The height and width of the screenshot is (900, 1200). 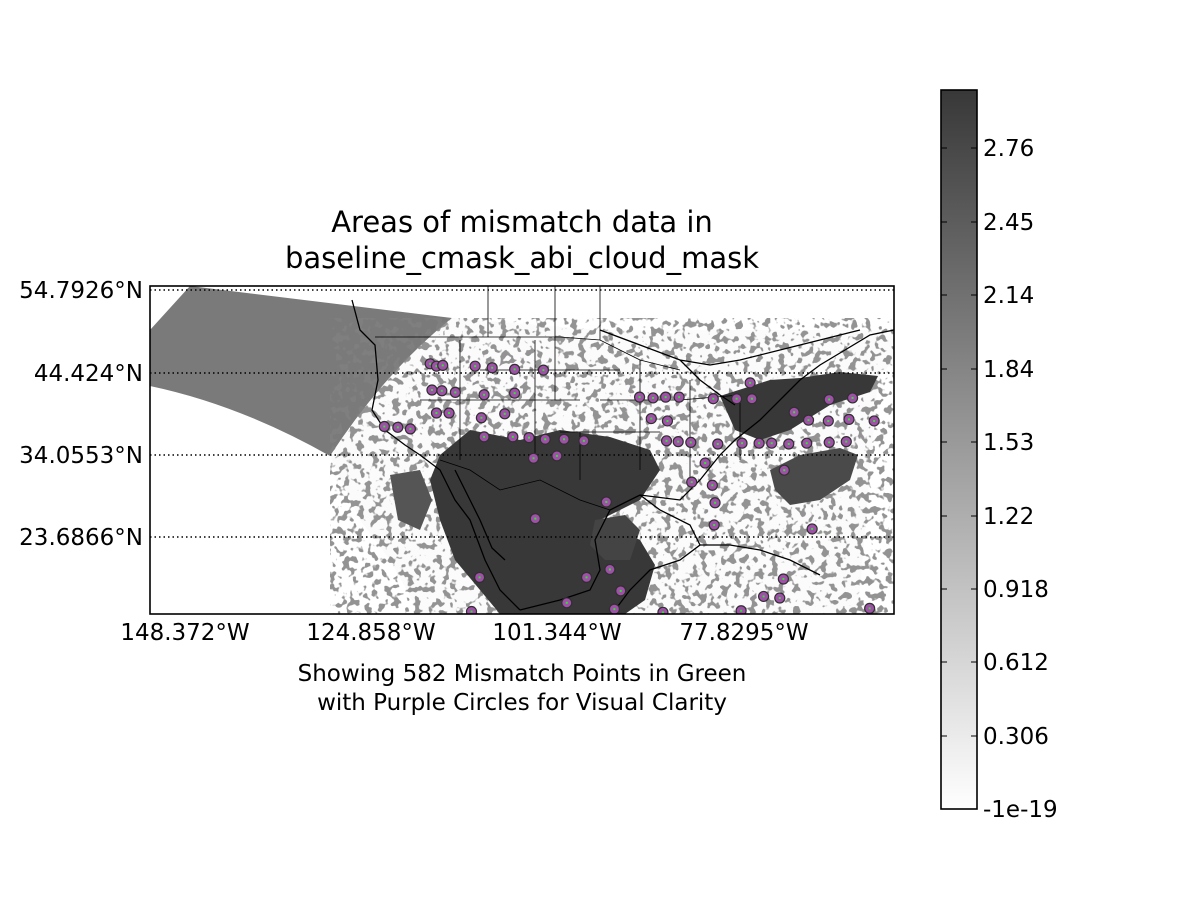 I want to click on latitude-label: 54.7926°N, so click(x=81, y=291).